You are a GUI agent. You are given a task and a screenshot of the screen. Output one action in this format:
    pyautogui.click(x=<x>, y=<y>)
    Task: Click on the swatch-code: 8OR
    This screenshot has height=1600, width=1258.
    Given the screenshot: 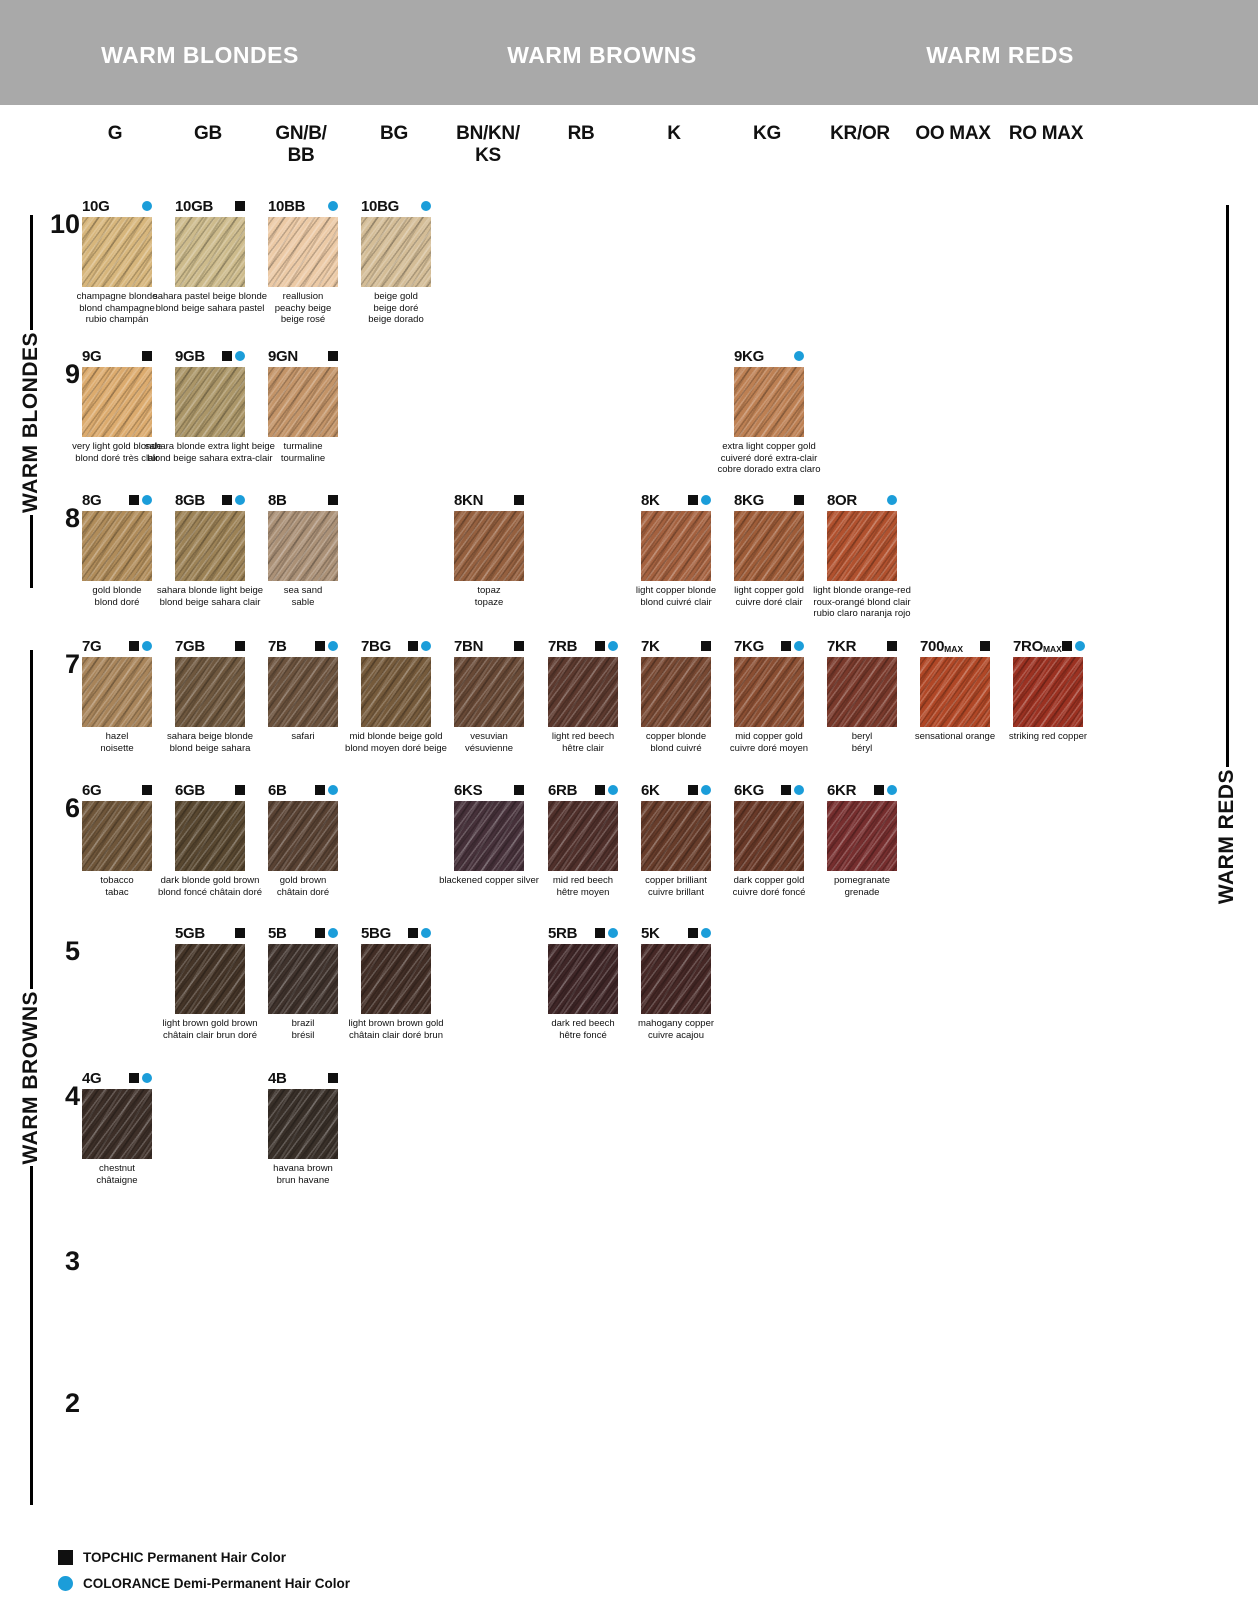 What is the action you would take?
    pyautogui.click(x=842, y=500)
    